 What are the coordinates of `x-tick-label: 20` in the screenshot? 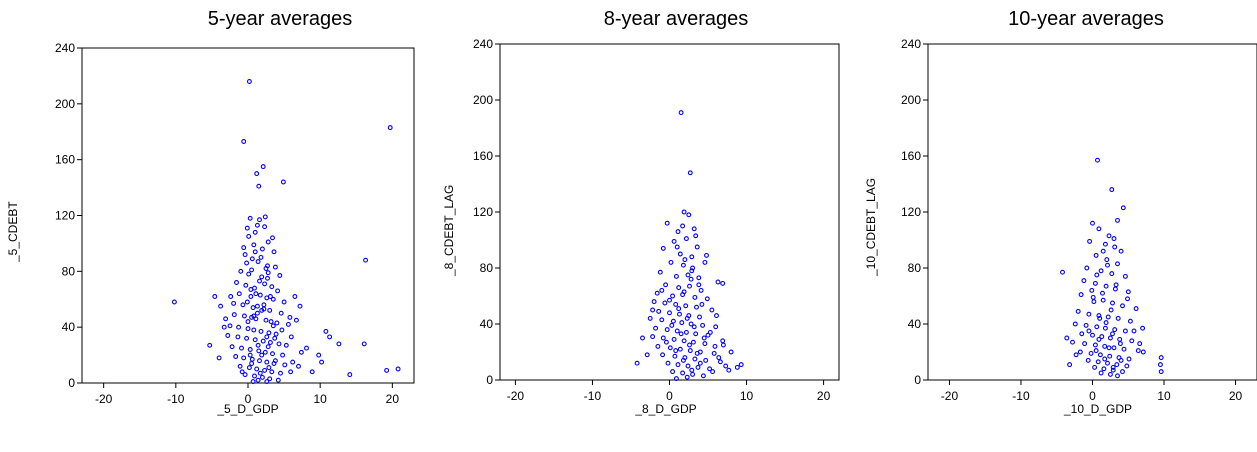 It's located at (393, 399).